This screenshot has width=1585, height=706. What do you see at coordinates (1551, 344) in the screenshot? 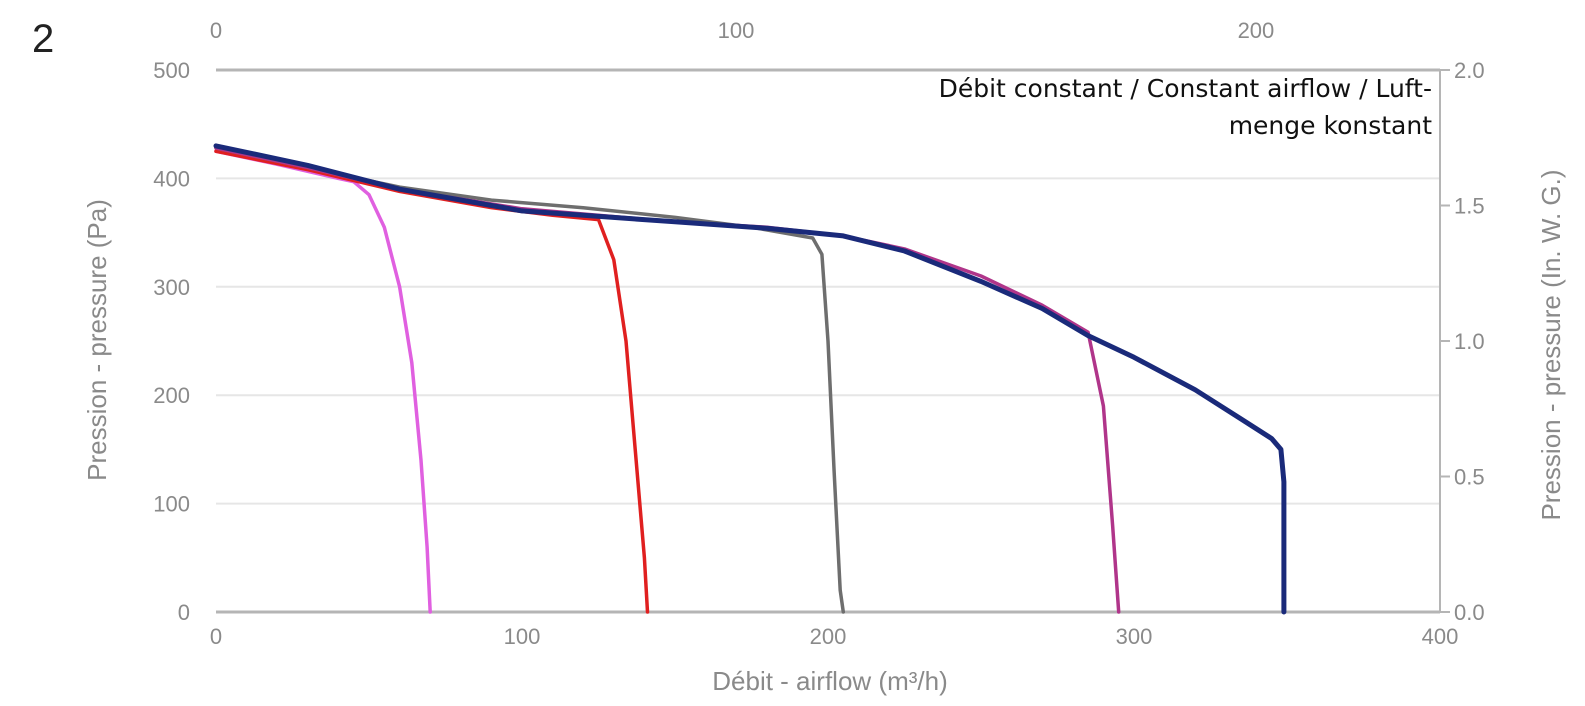
I see `y2-axis-title: Pression - pressure (In. W. G.)` at bounding box center [1551, 344].